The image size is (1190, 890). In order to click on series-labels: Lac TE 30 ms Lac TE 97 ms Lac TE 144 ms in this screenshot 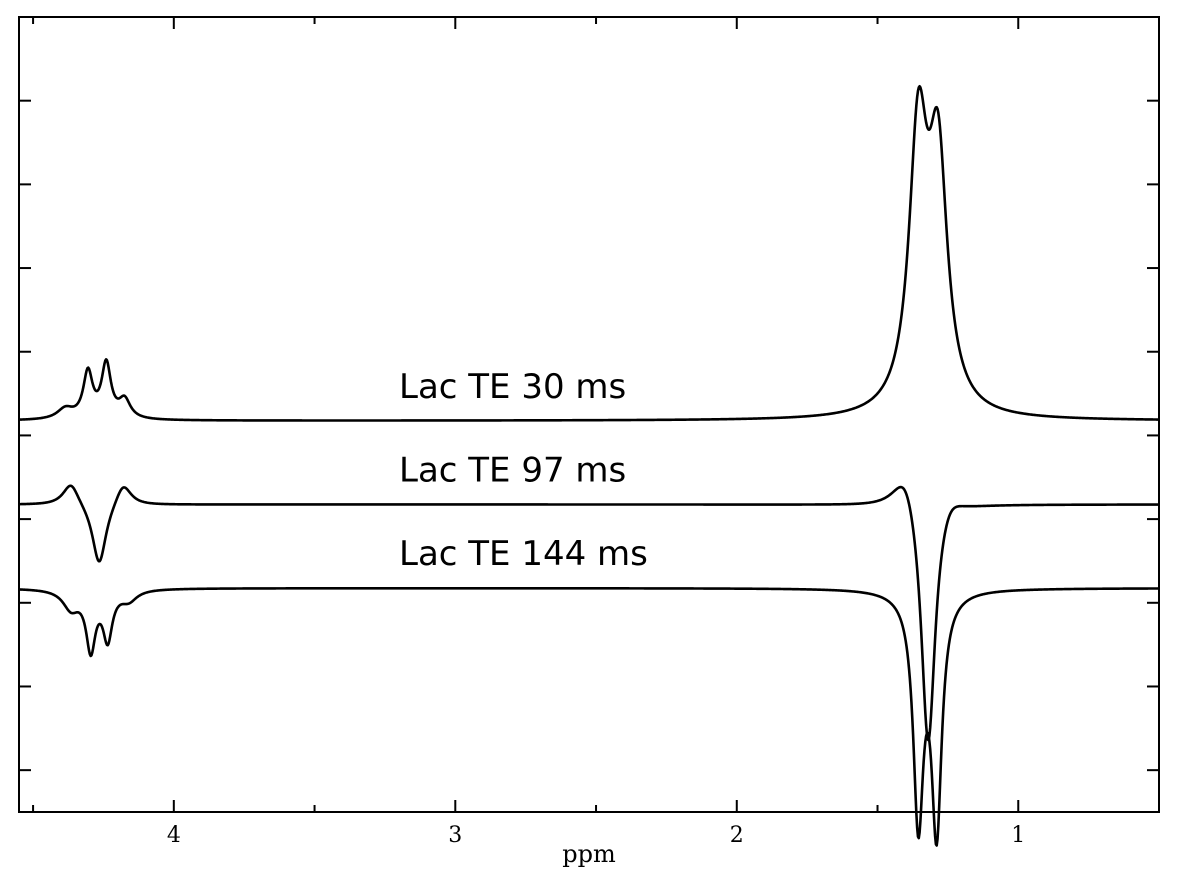, I will do `click(523, 470)`.